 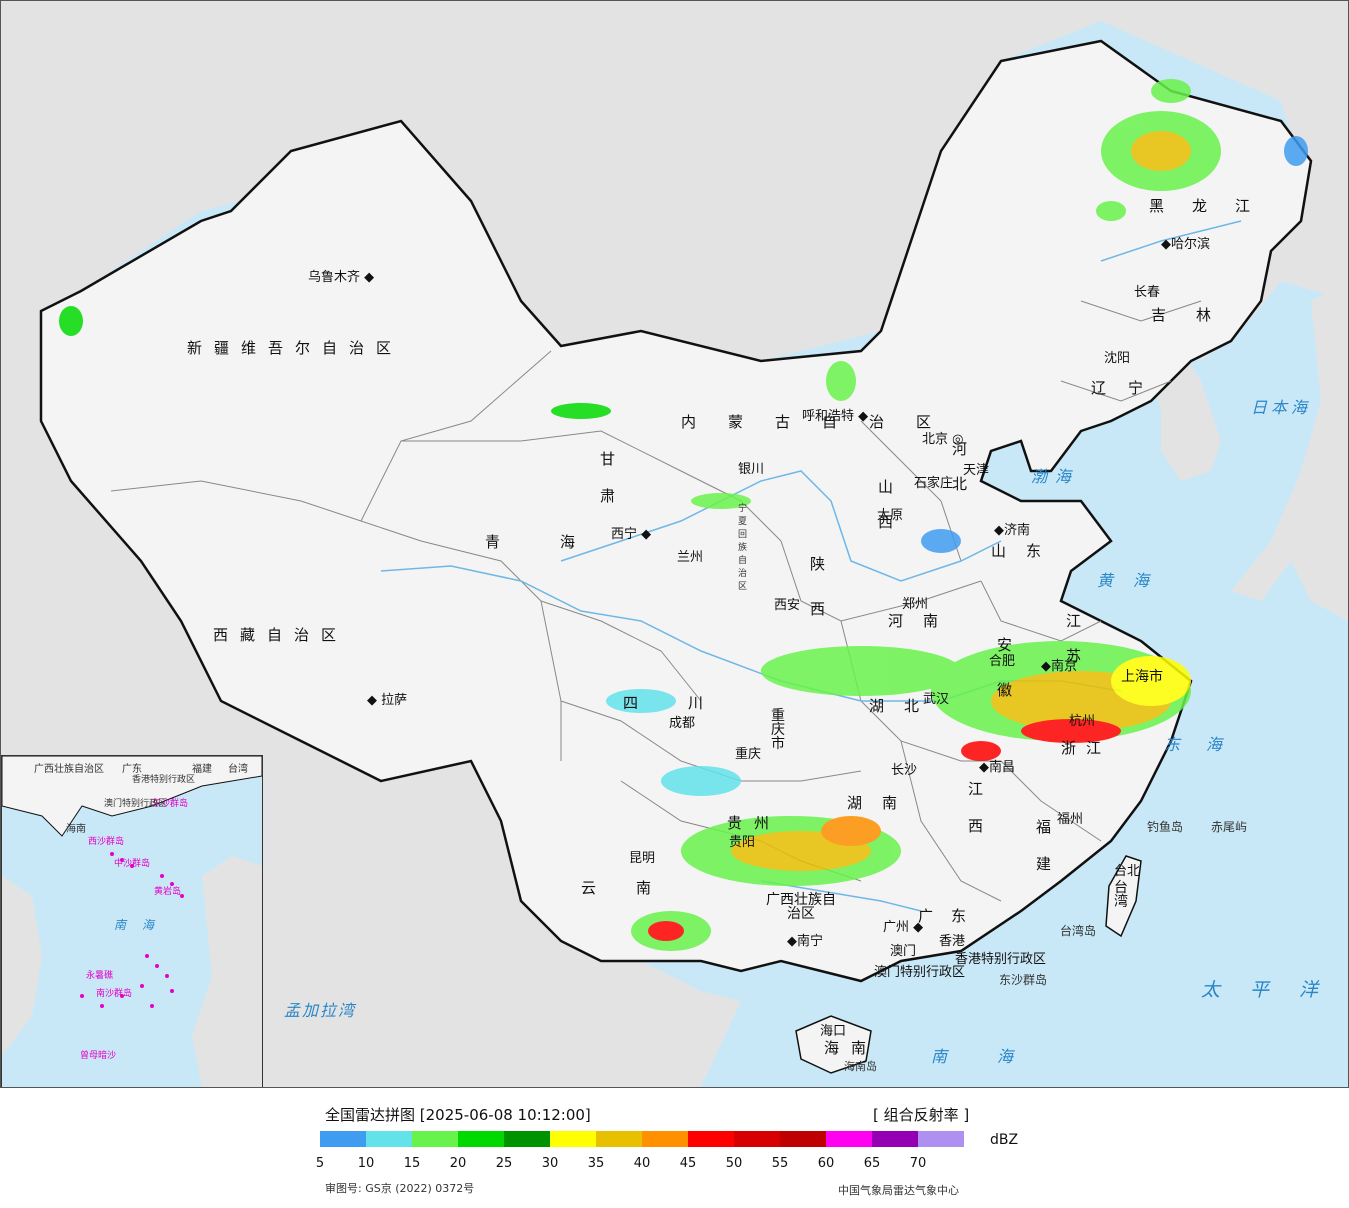 What do you see at coordinates (1086, 748) in the screenshot?
I see `region-zhejiang: 浙江` at bounding box center [1086, 748].